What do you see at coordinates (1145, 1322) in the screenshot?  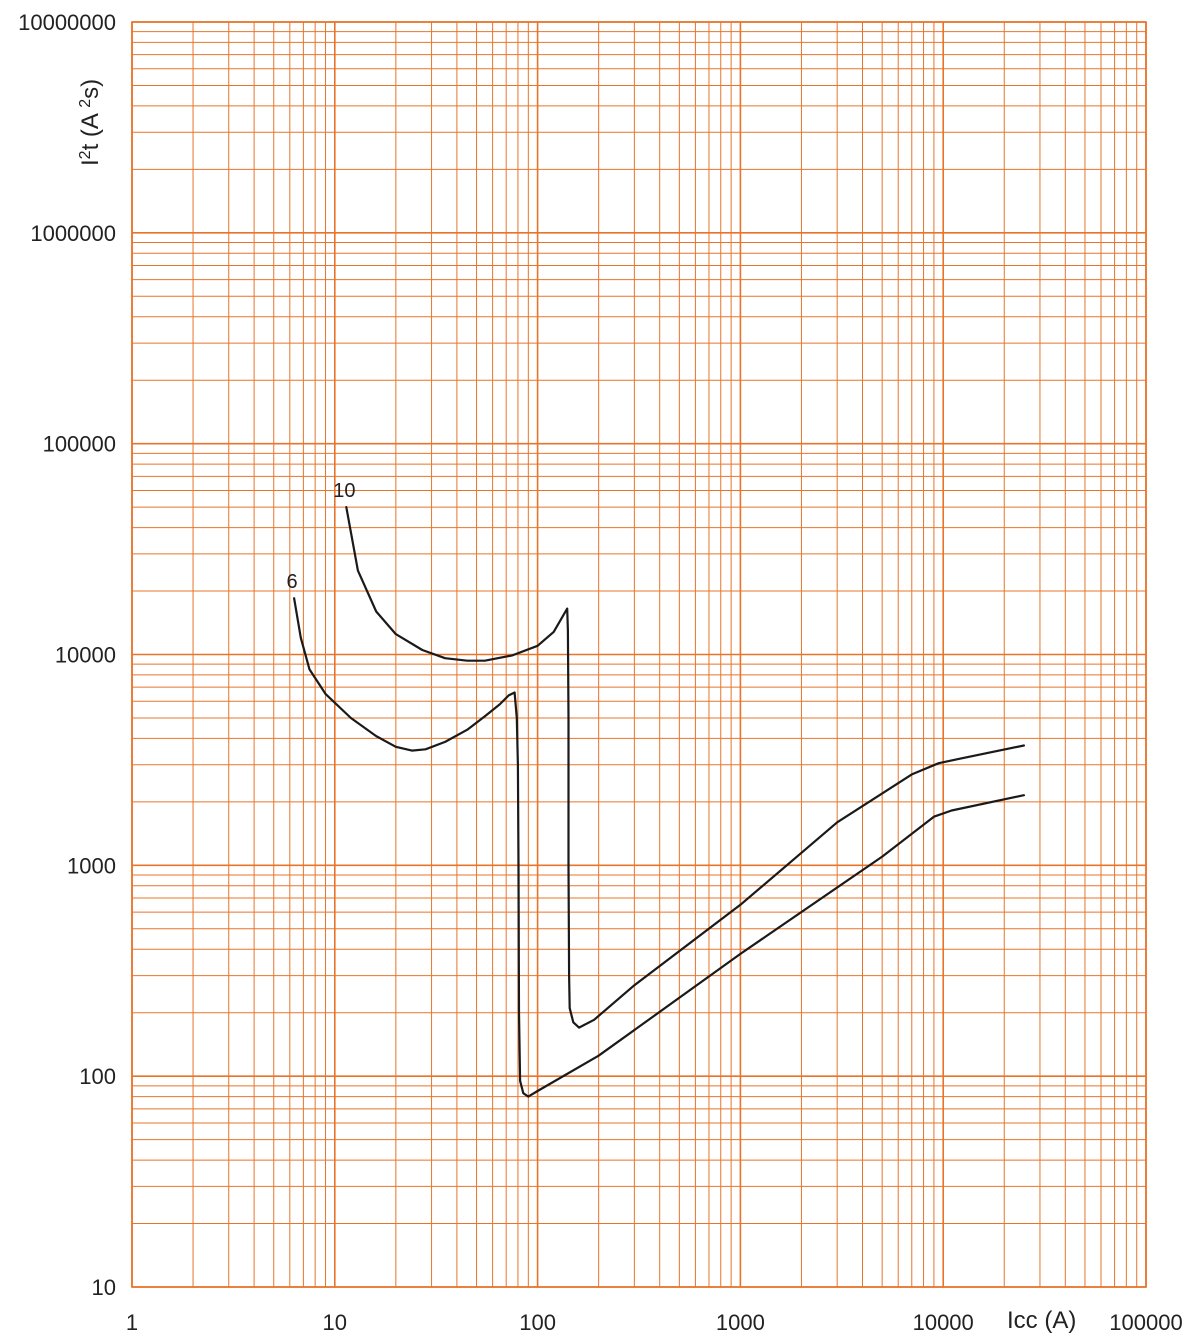 I see `x-tick-label: 100000` at bounding box center [1145, 1322].